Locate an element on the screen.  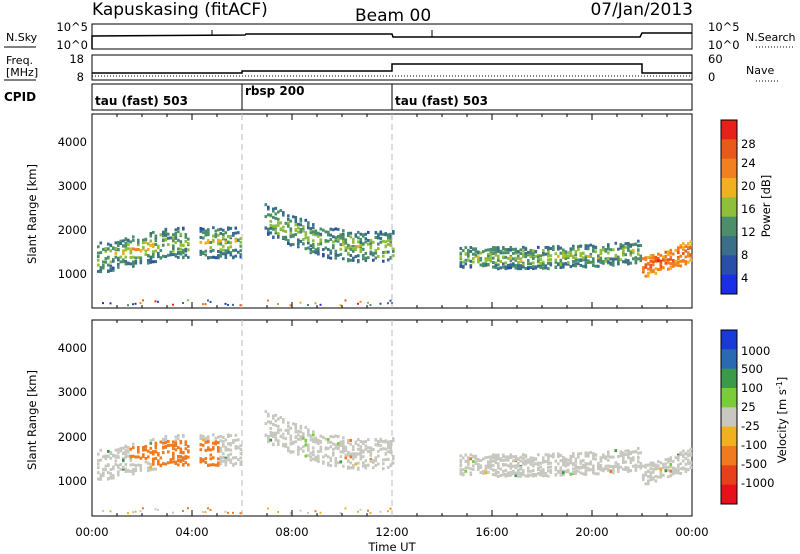
velocity-colorbar-frame is located at coordinates (729, 417).